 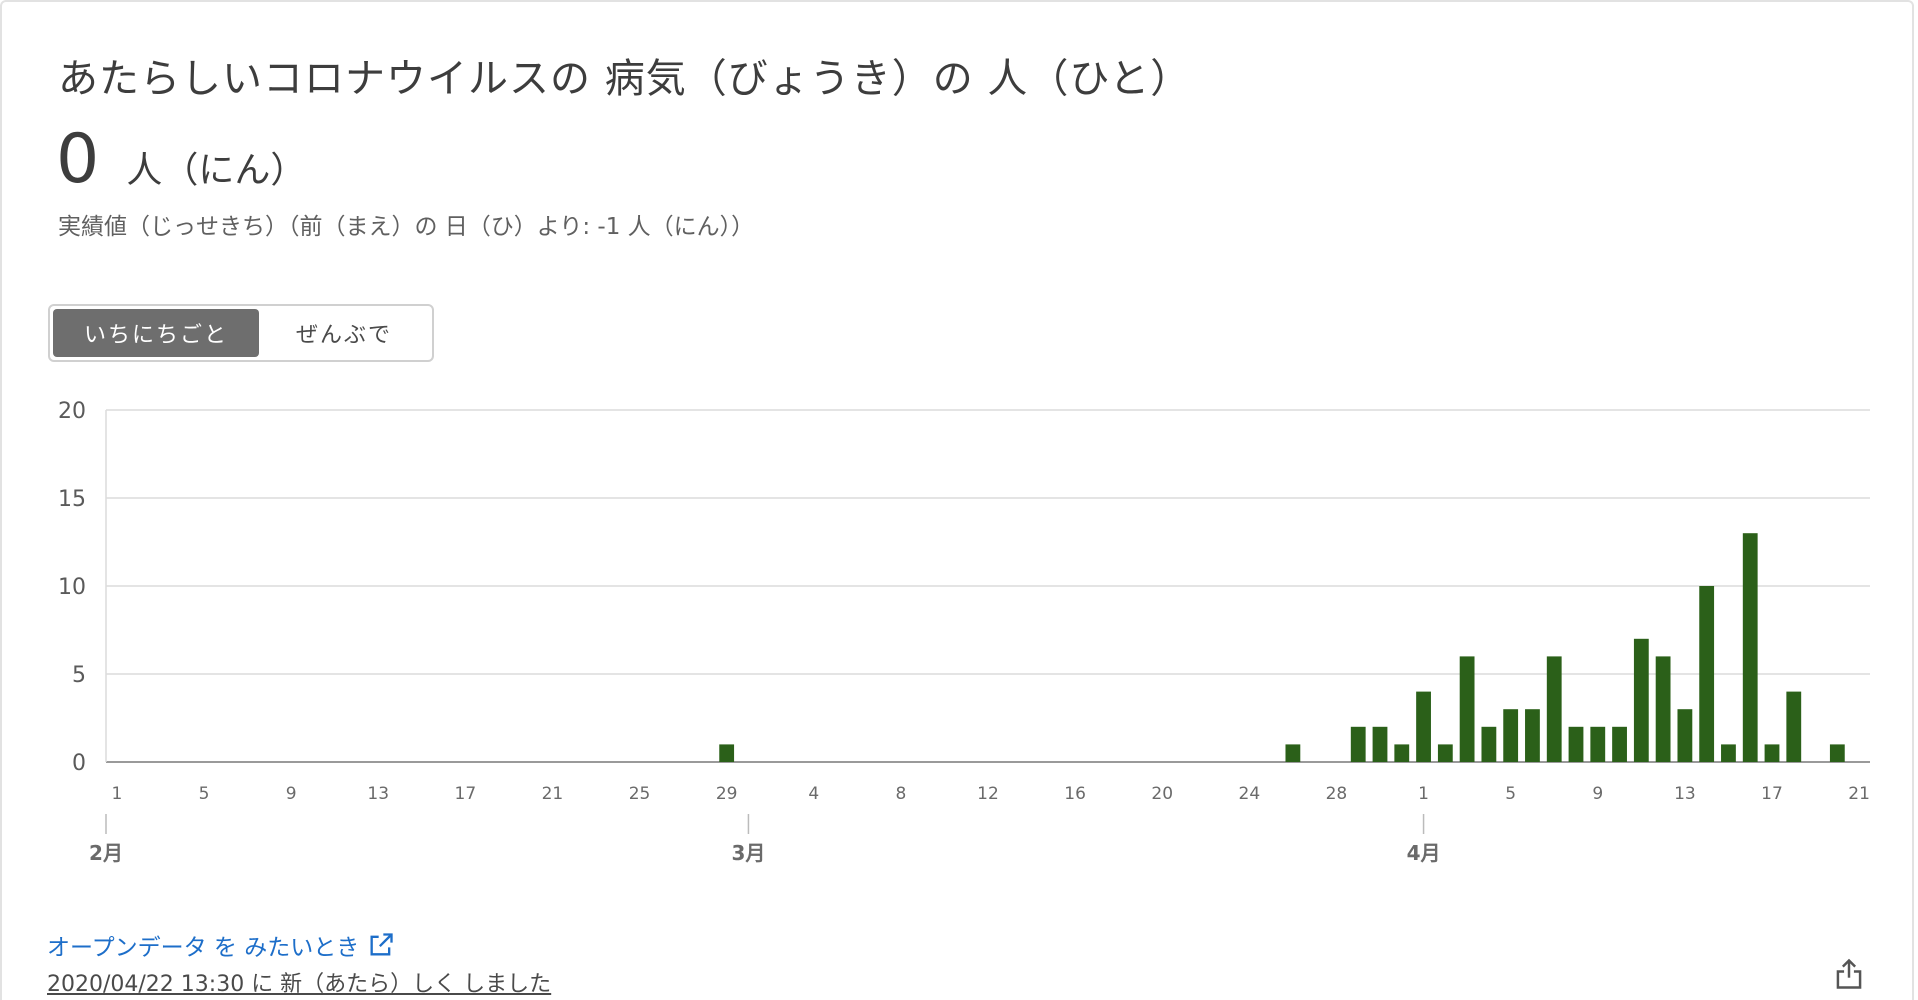 I want to click on daily-toggle-button: いちにちごと, so click(x=156, y=333).